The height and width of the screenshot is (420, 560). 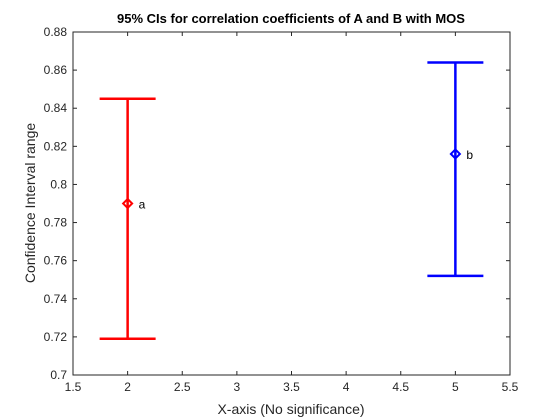 I want to click on y-tick-label: 0.76, so click(x=56, y=261).